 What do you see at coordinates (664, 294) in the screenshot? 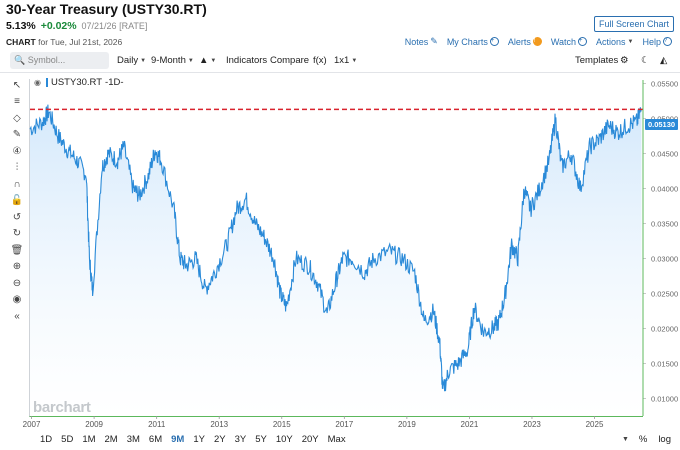
I see `y-tick-label: 0.02500` at bounding box center [664, 294].